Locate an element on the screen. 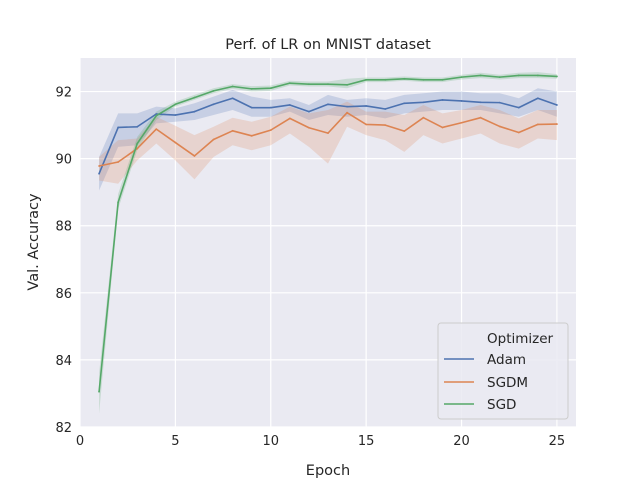  x-tick-label: 15 is located at coordinates (366, 441).